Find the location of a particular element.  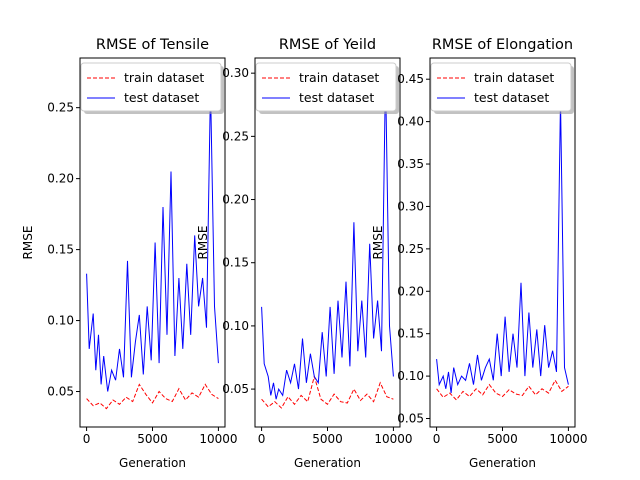

chart-title: RMSE of Tensile is located at coordinates (152, 45).